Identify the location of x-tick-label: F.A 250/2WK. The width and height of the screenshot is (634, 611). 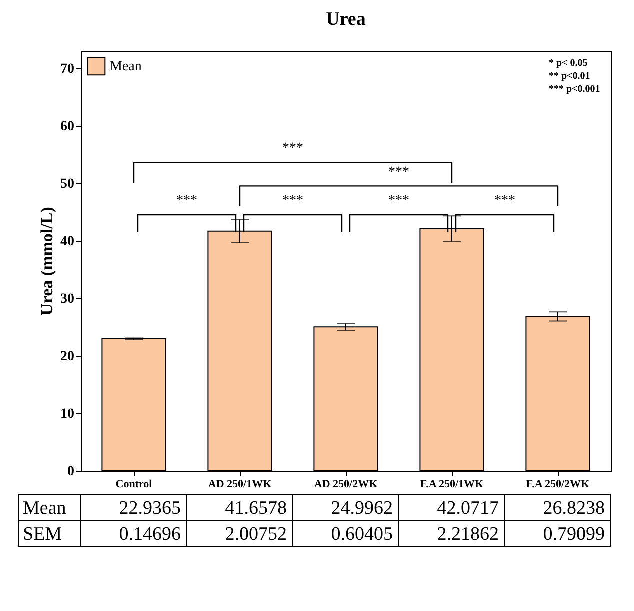
(558, 484).